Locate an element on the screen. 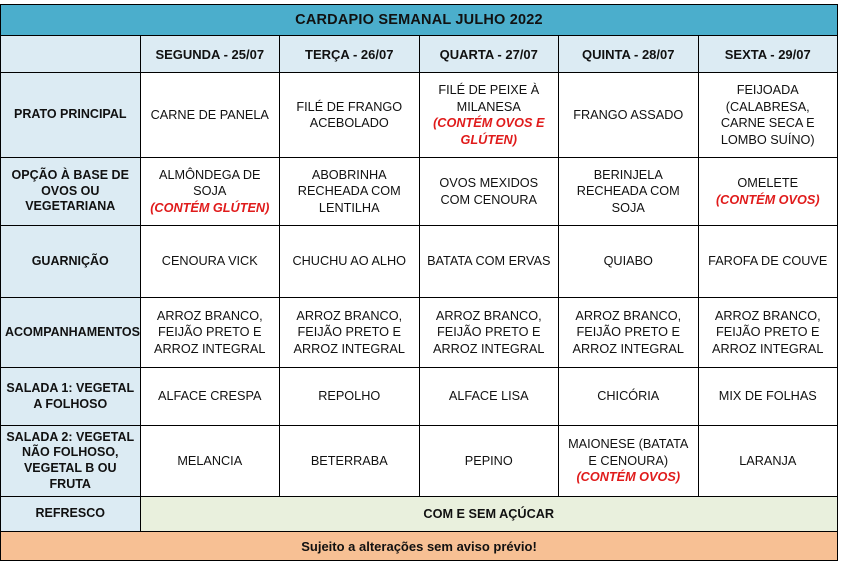 The height and width of the screenshot is (564, 844). cell-salada2-segunda: MELANCIA is located at coordinates (209, 461).